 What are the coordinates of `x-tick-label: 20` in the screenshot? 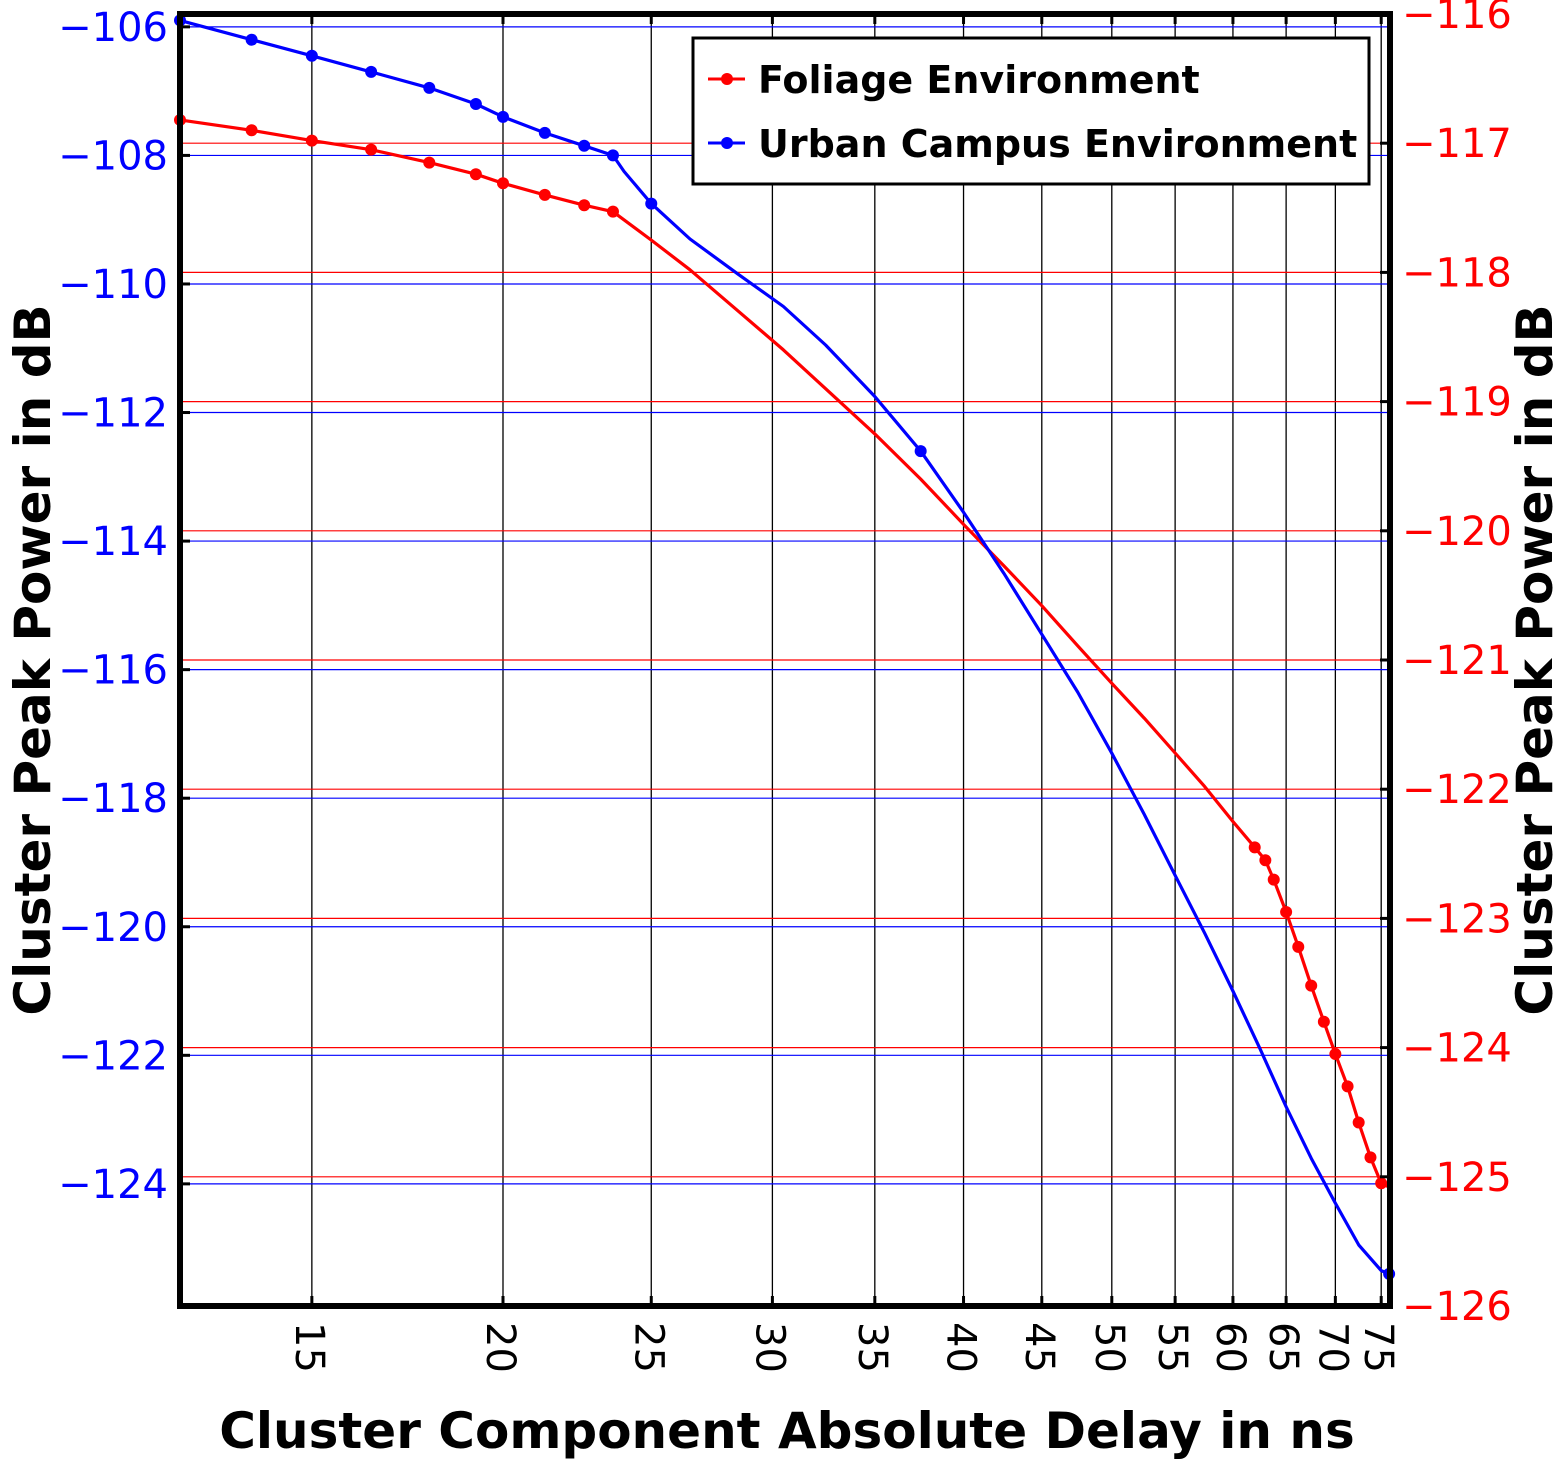 It's located at (500, 1347).